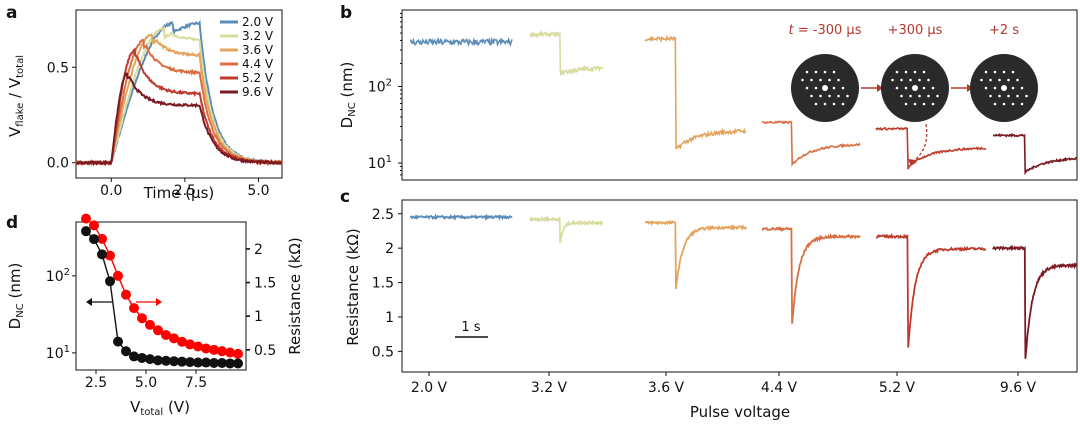 The height and width of the screenshot is (426, 1080). What do you see at coordinates (96, 383) in the screenshot?
I see `d-xtick-label: 2.5` at bounding box center [96, 383].